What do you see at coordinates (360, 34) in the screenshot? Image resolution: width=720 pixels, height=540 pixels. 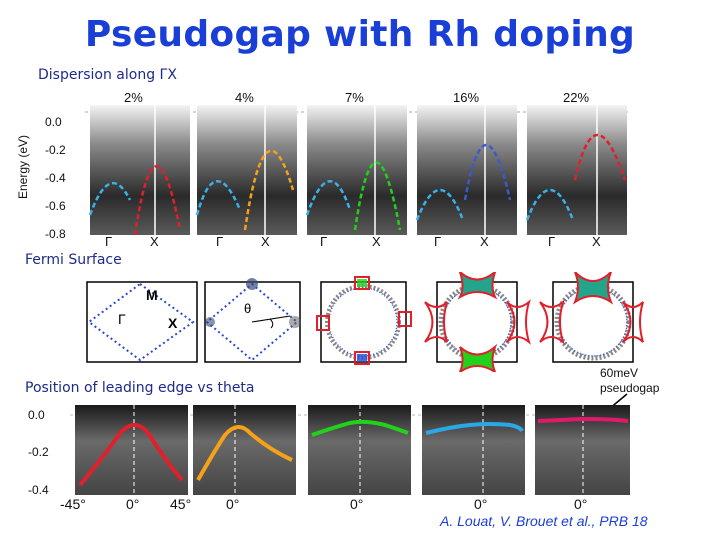 I see `page-title: Pseudogap with Rh doping` at bounding box center [360, 34].